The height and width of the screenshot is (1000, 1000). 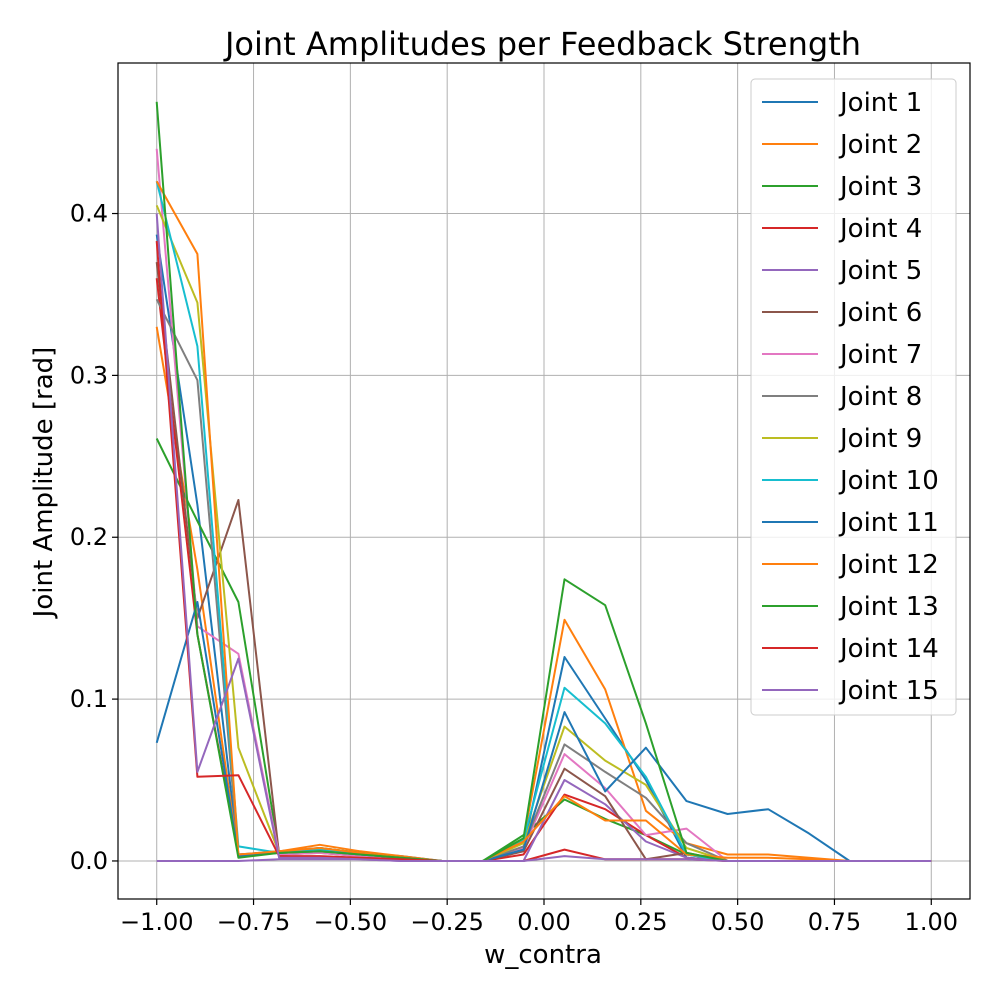 I want to click on legend-label: Joint 6, so click(x=880, y=313).